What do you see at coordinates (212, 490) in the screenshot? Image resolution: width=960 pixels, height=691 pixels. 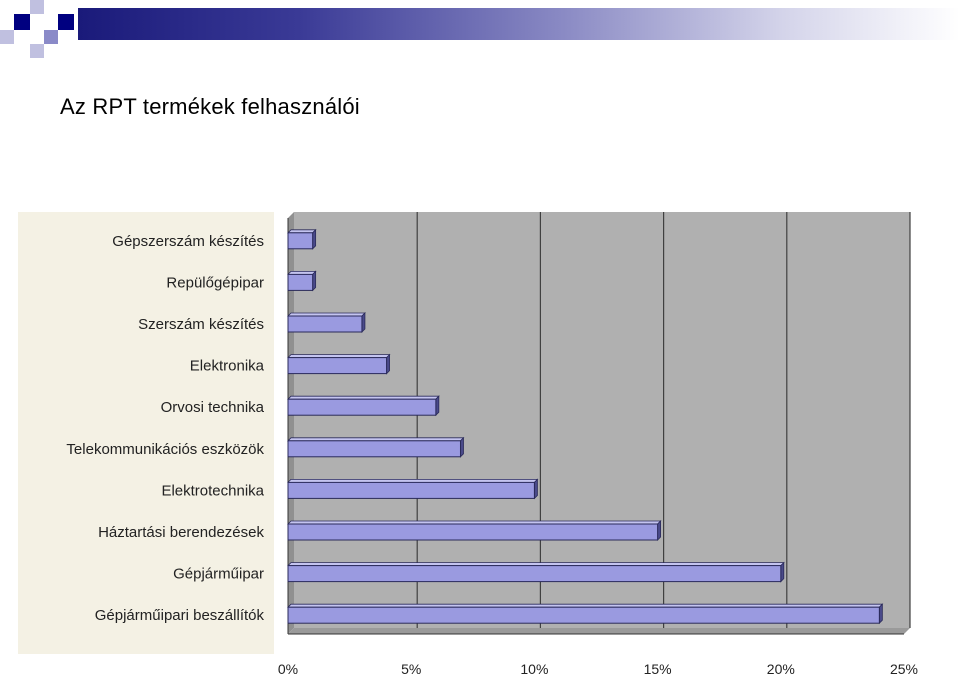 I see `category-label: Elektrotechnika` at bounding box center [212, 490].